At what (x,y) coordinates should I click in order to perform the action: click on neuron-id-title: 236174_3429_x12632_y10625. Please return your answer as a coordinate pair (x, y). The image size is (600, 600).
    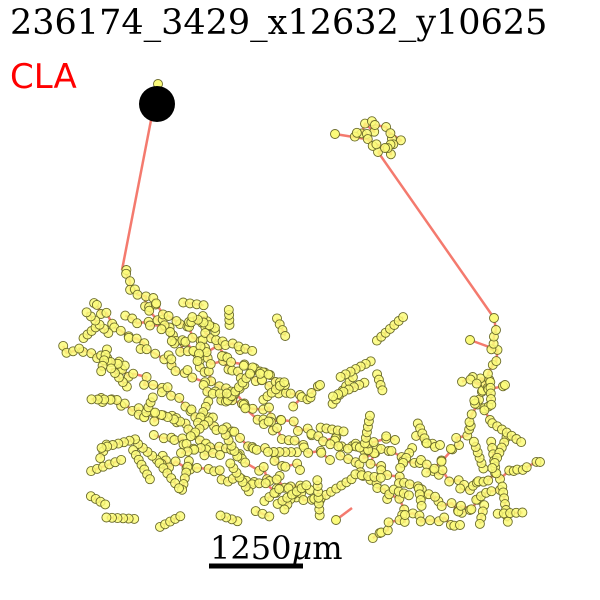
    Looking at the image, I should click on (279, 23).